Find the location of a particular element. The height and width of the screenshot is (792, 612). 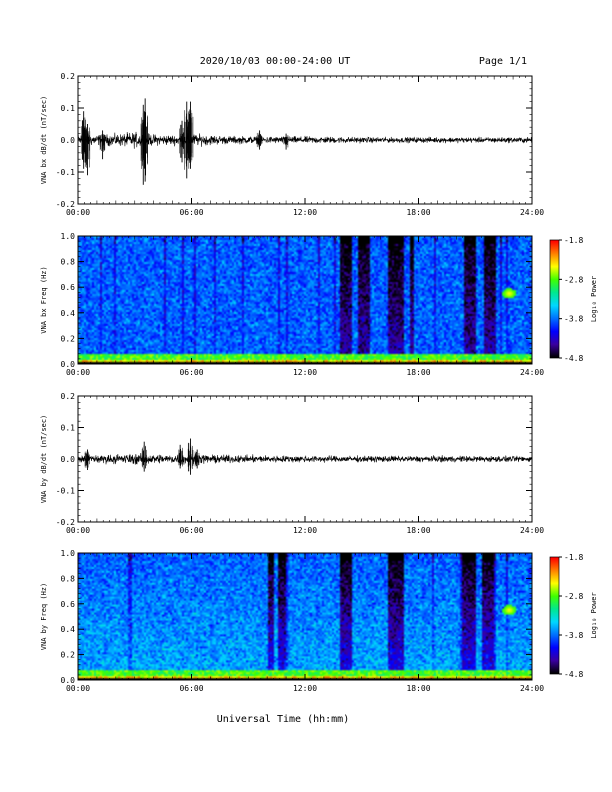

y-axis-label: VNA bx Freq (Hz) is located at coordinates (44, 299).